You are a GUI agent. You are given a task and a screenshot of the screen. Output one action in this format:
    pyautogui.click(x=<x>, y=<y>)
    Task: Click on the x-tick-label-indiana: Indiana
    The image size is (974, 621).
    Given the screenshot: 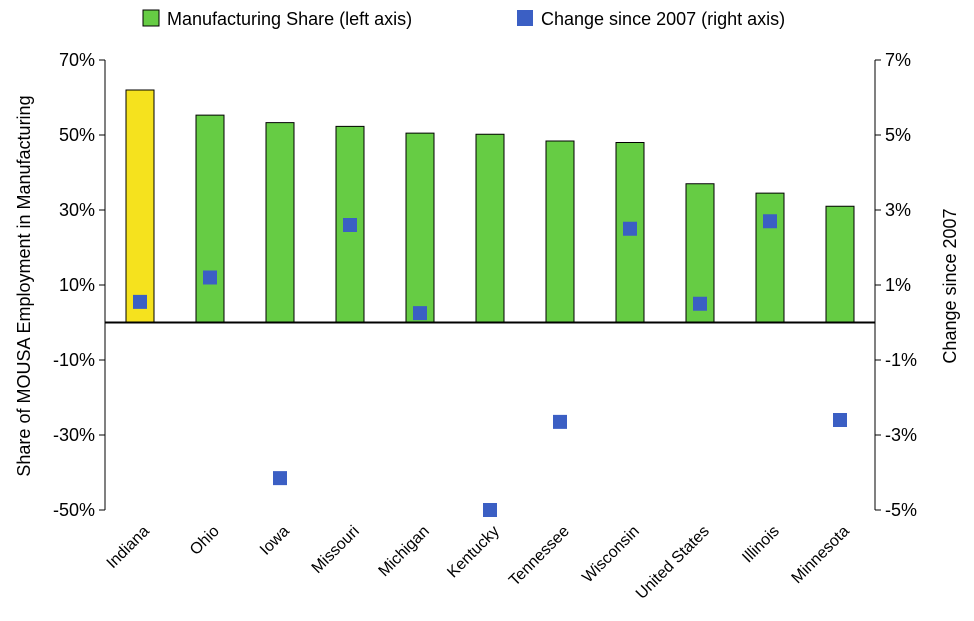 What is the action you would take?
    pyautogui.click(x=128, y=547)
    